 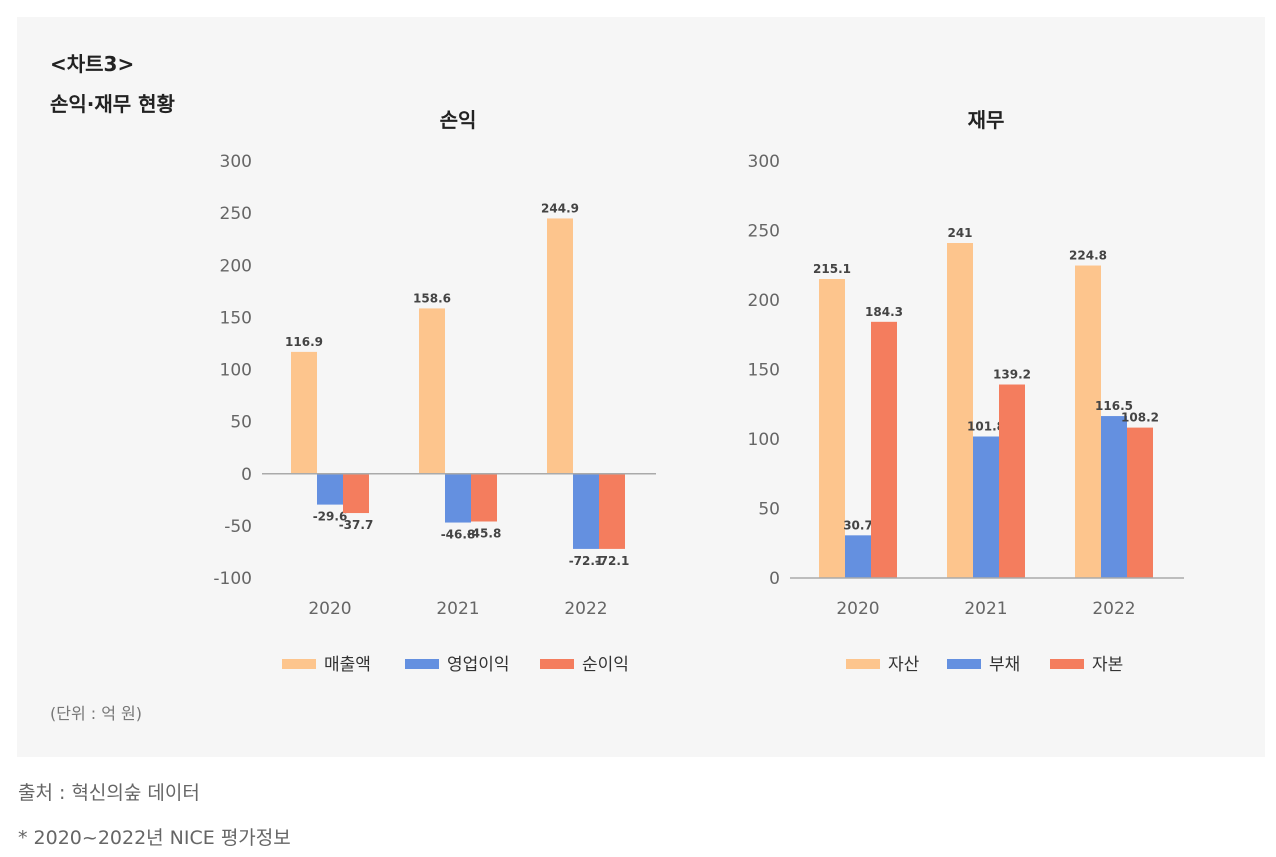 I want to click on finance-y-tick: 100, so click(x=764, y=440).